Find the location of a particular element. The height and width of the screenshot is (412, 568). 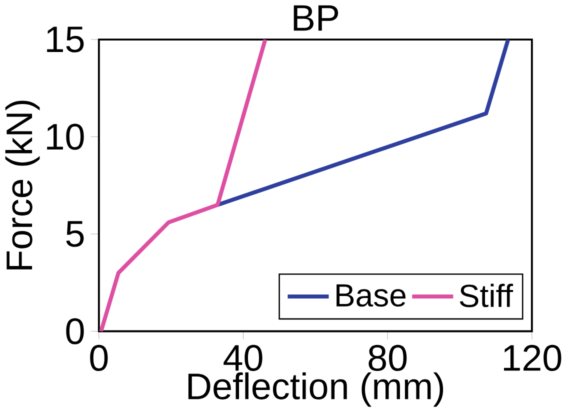

y-tick-label: 0 is located at coordinates (75, 331).